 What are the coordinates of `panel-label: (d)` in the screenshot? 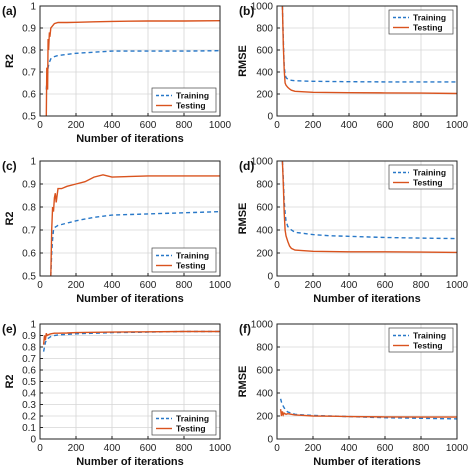 It's located at (246, 166).